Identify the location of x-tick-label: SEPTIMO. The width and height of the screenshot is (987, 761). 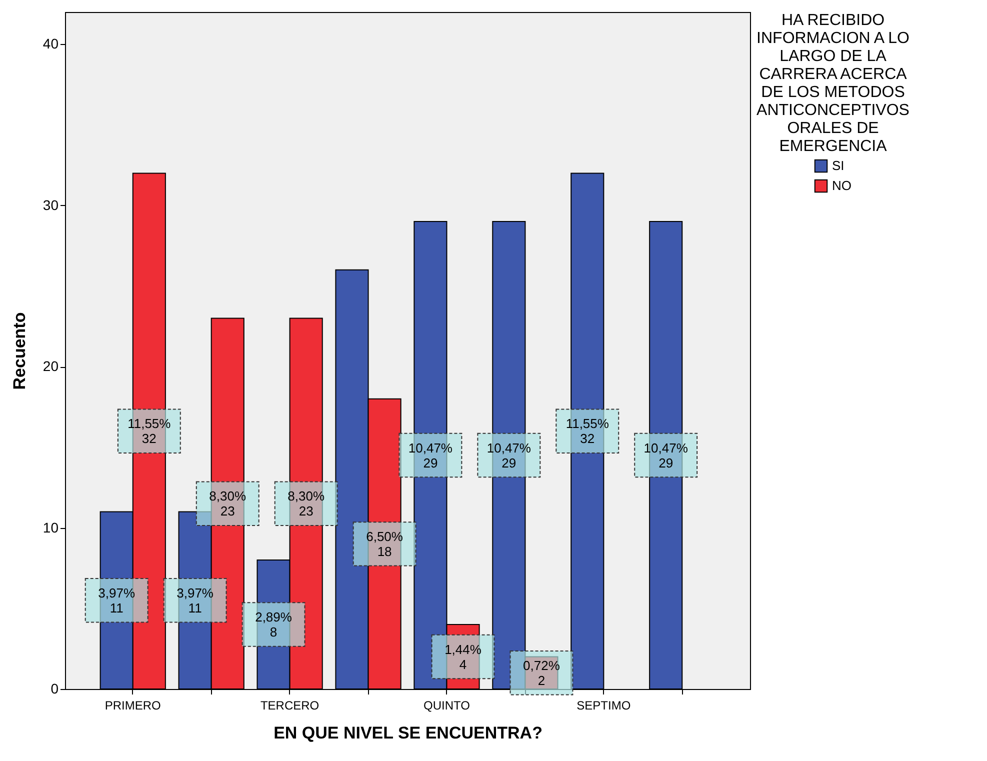
(603, 705).